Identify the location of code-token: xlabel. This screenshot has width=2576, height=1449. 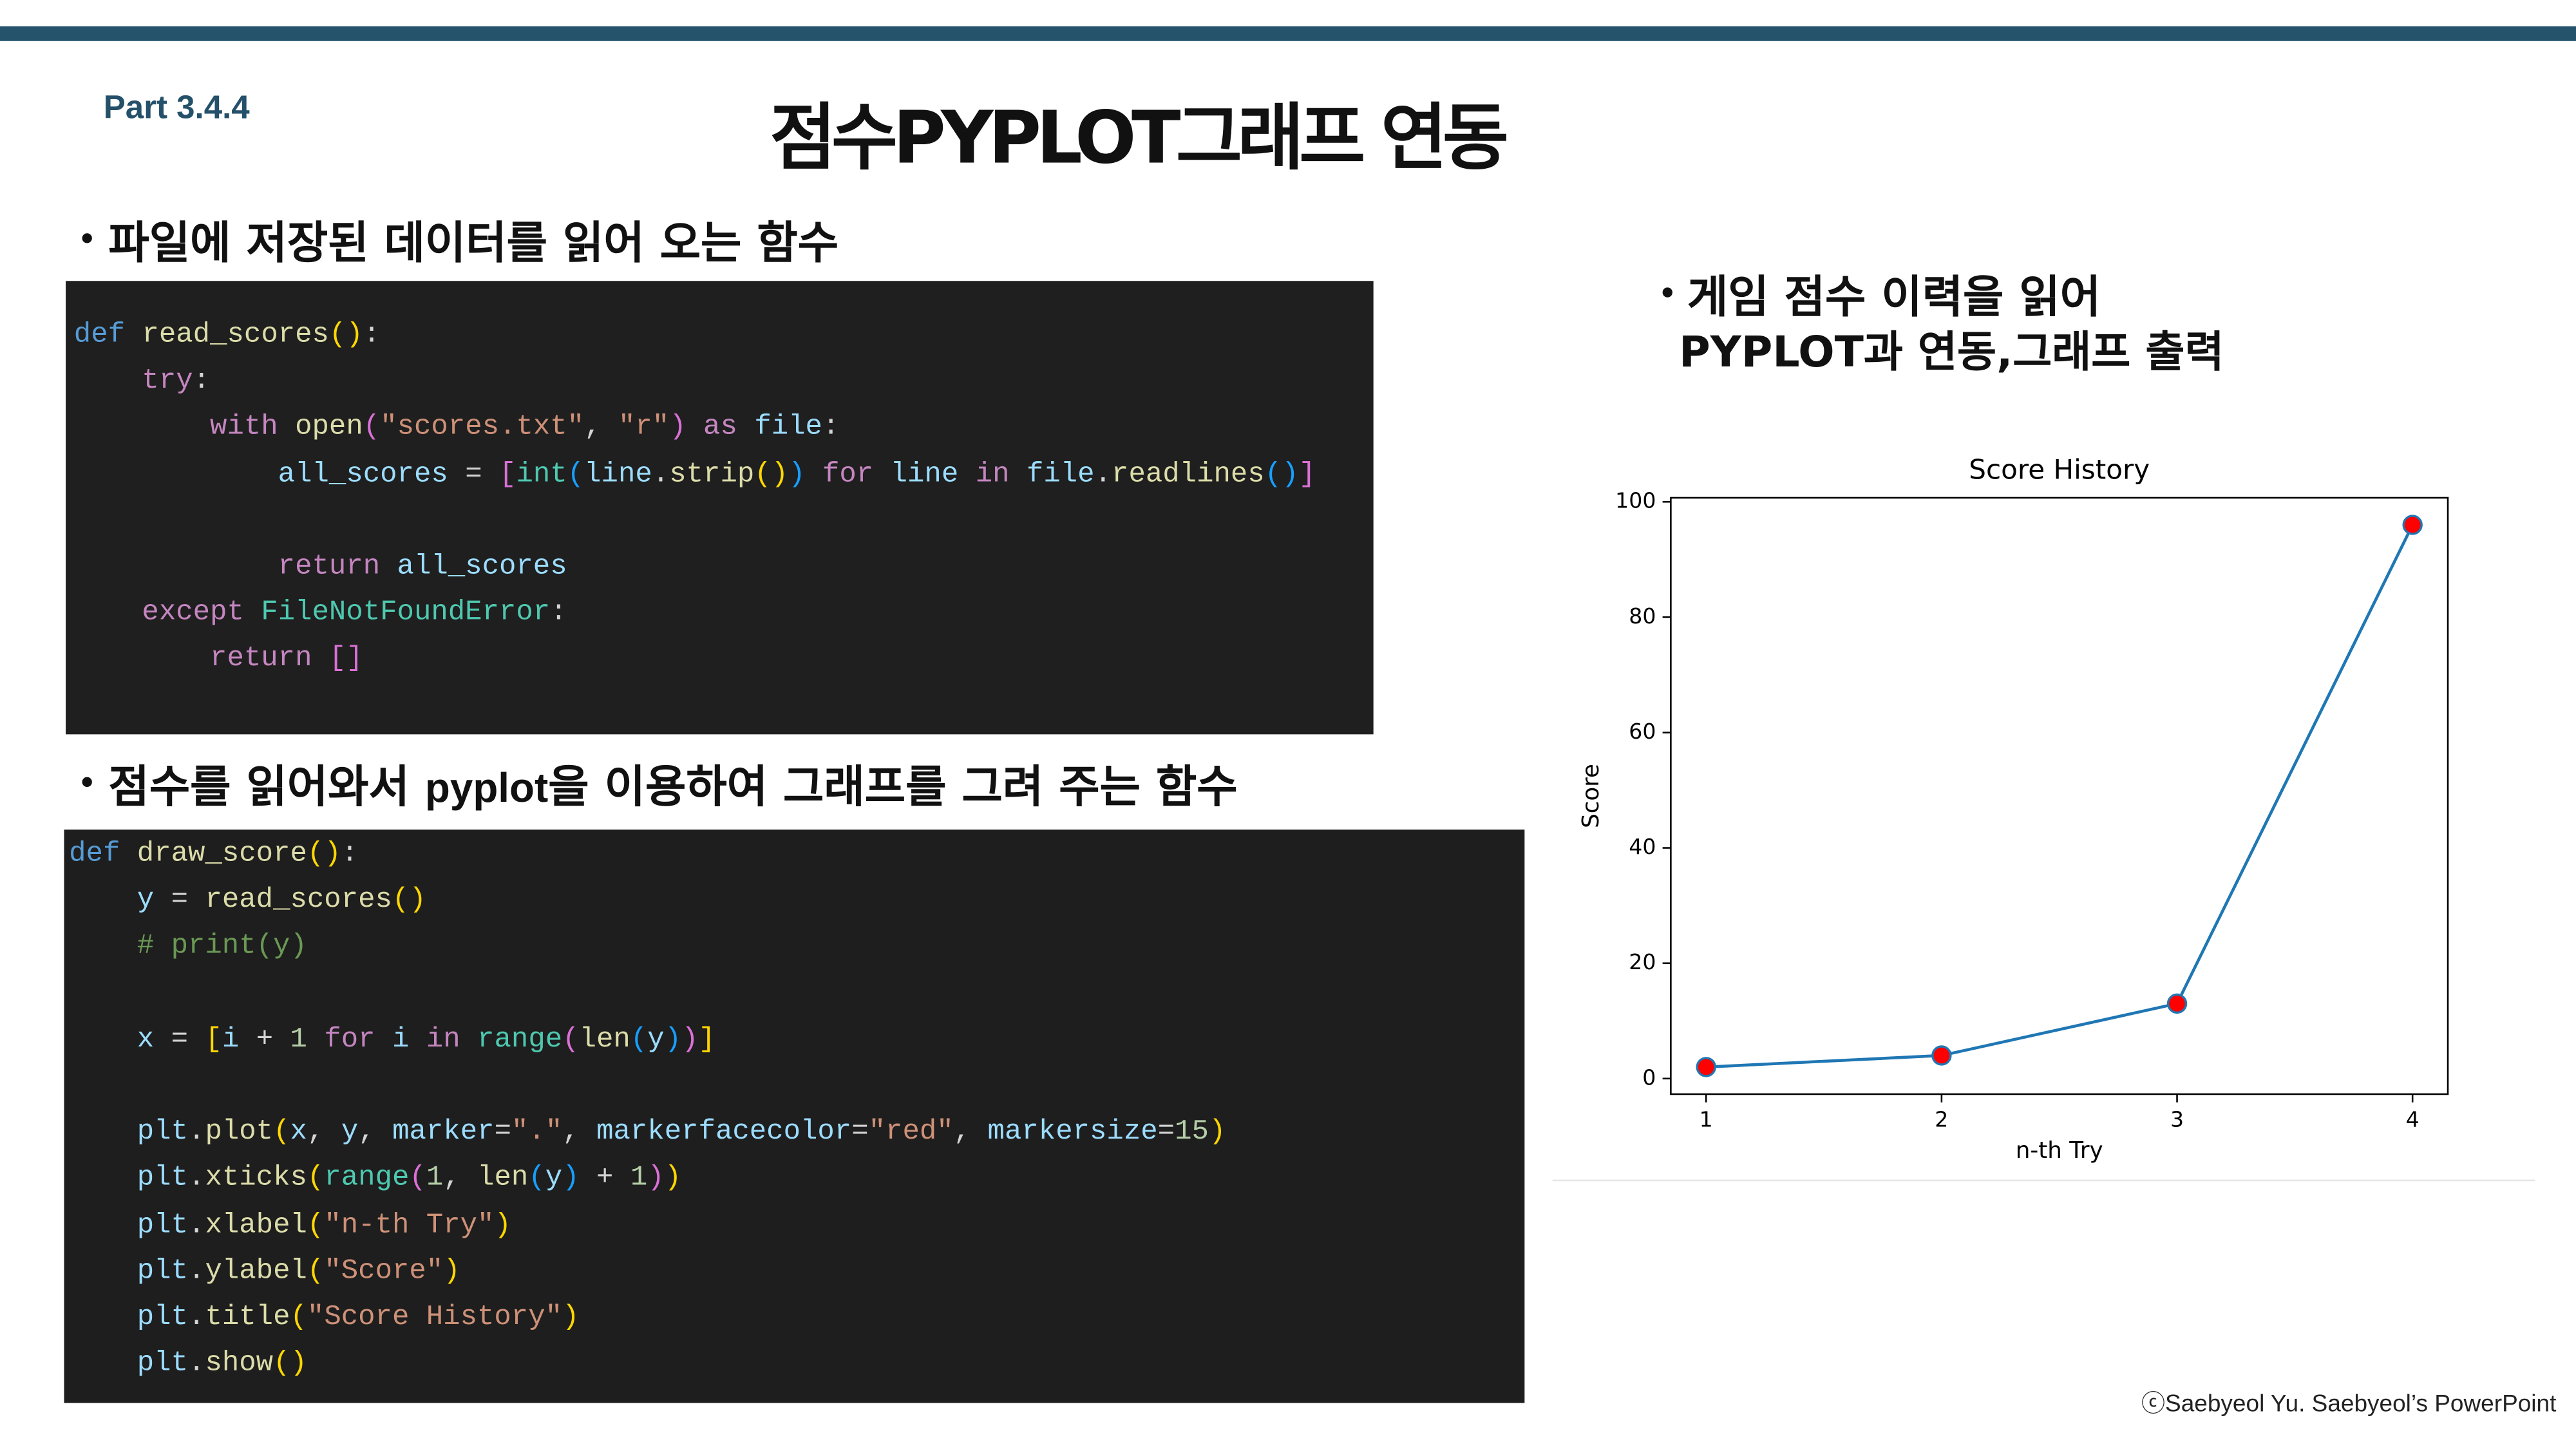
(256, 1225).